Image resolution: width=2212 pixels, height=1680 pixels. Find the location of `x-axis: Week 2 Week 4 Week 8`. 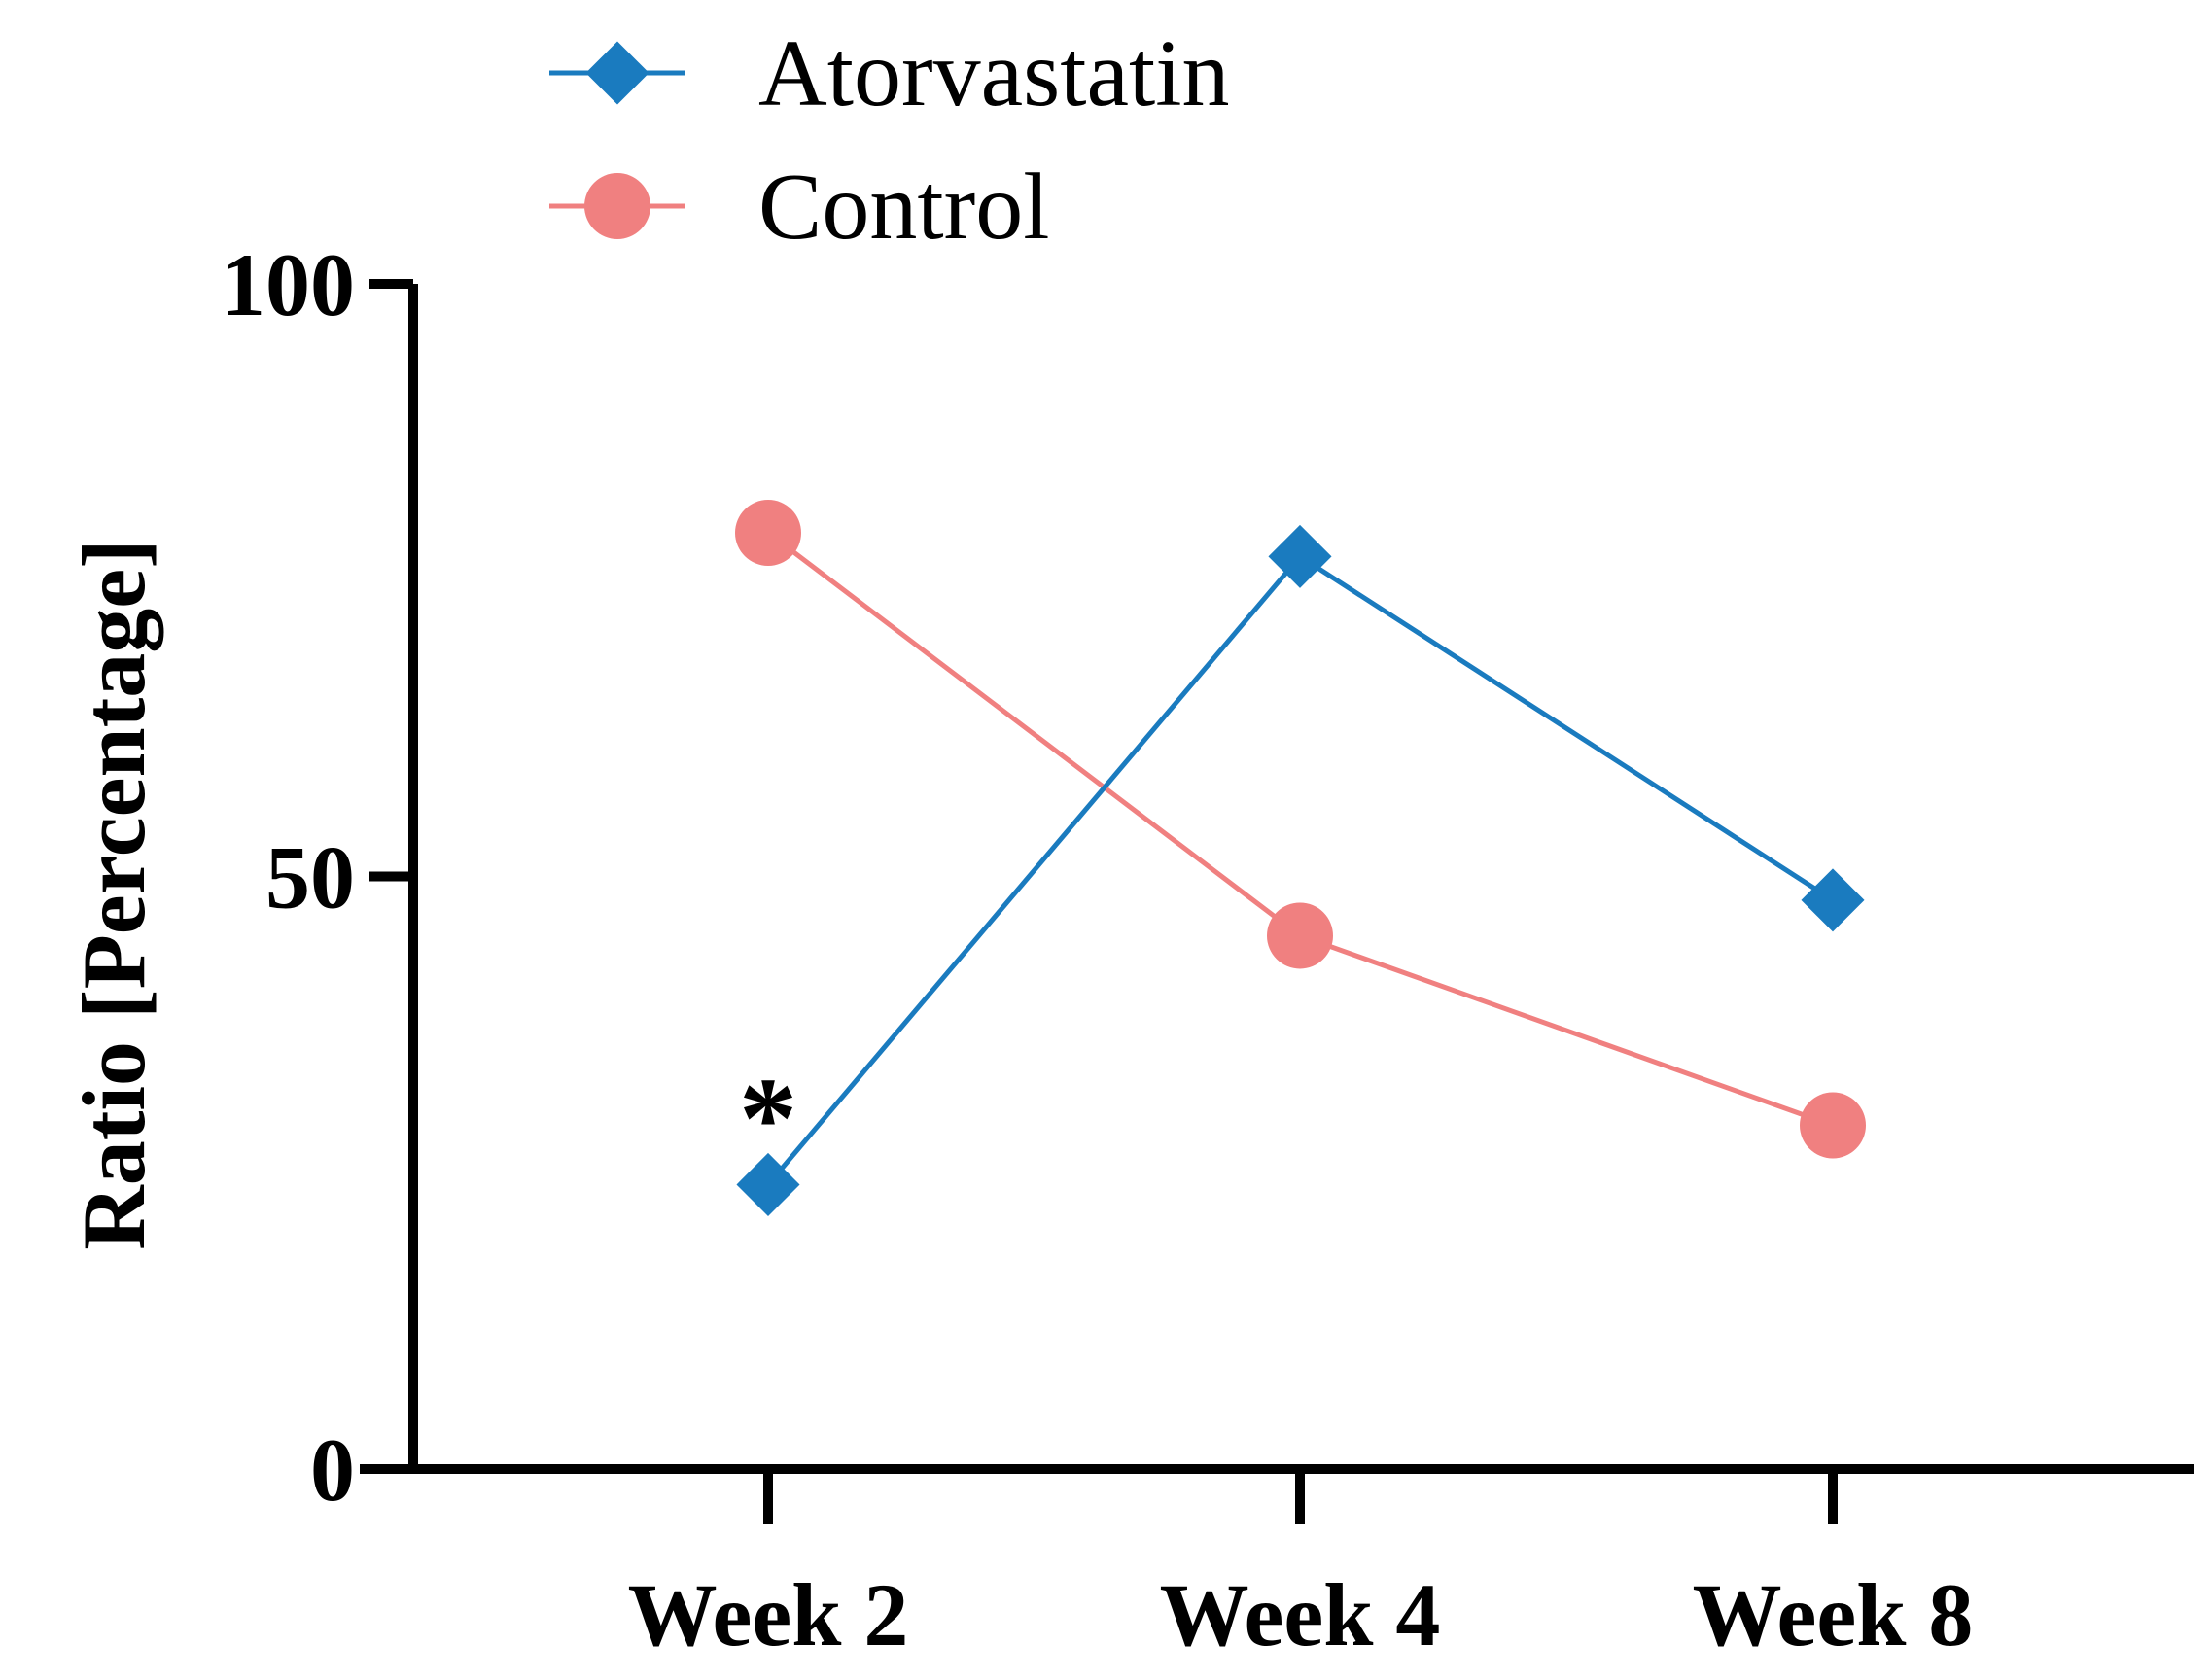

x-axis: Week 2 Week 4 Week 8 is located at coordinates (1277, 1564).